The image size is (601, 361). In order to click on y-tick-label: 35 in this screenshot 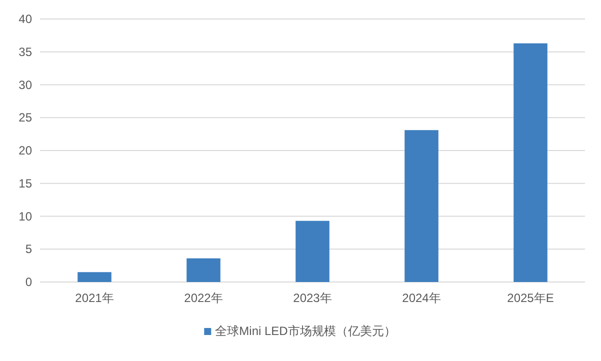, I will do `click(25, 51)`.